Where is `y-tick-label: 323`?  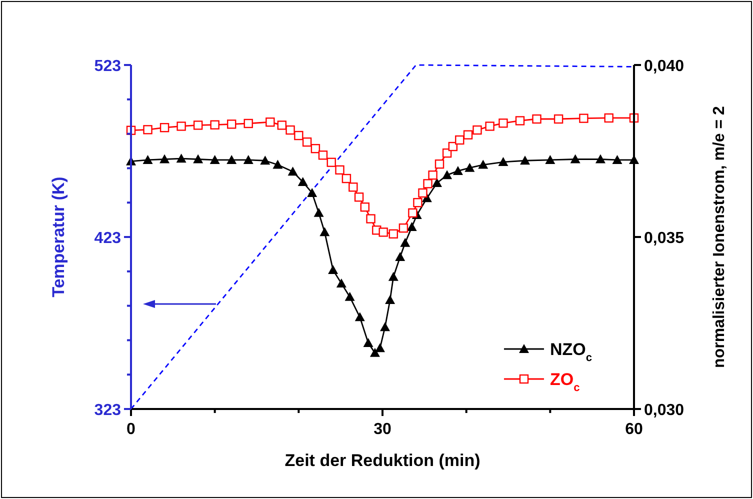
y-tick-label: 323 is located at coordinates (108, 410).